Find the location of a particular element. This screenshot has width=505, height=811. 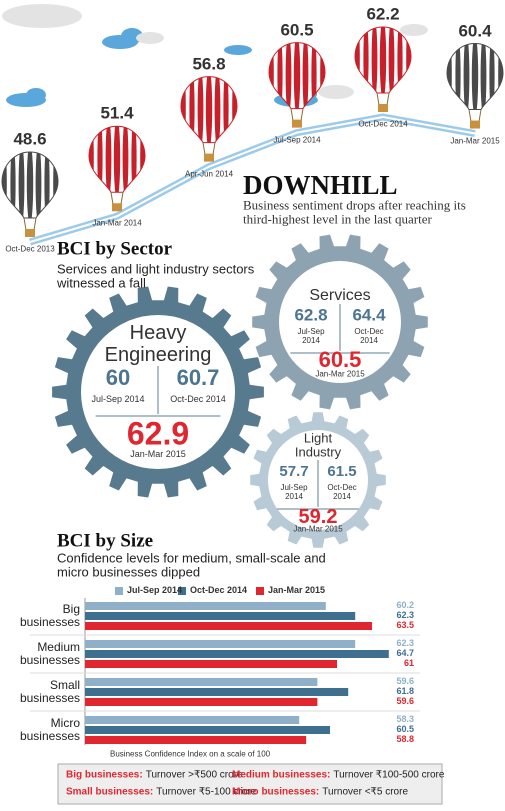

balloon-value: 62.2 is located at coordinates (383, 14).